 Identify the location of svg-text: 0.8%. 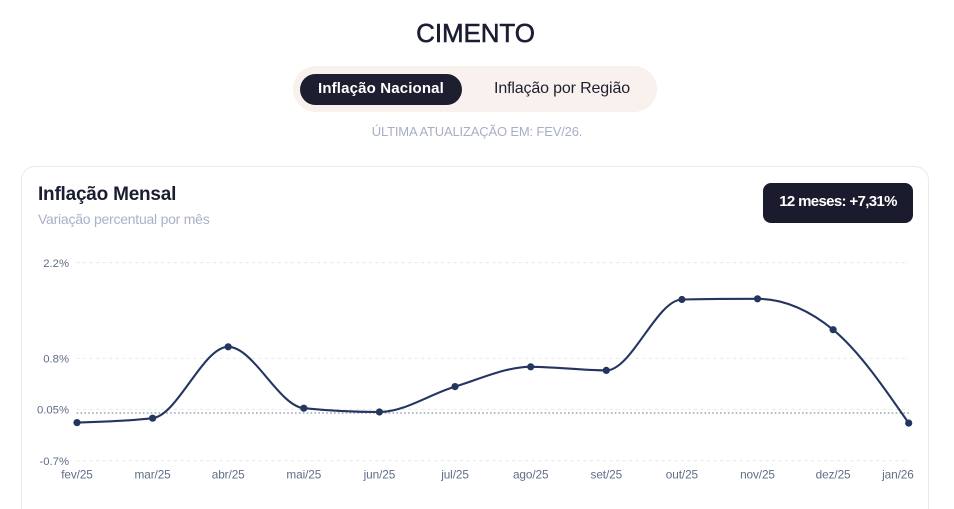
(56, 360).